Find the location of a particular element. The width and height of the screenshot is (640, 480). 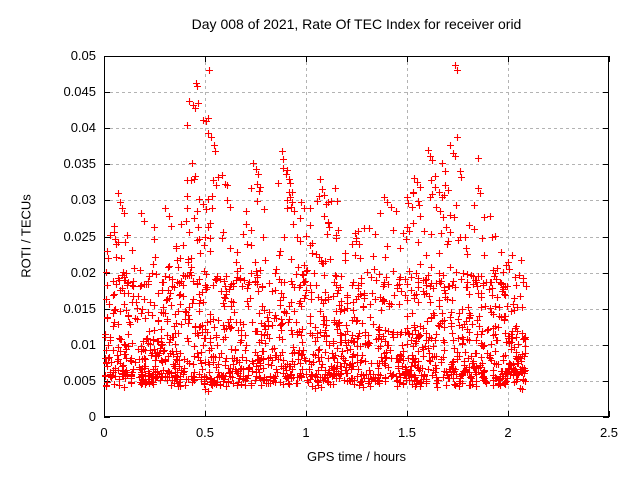

x-tick-label: 1 is located at coordinates (306, 432).